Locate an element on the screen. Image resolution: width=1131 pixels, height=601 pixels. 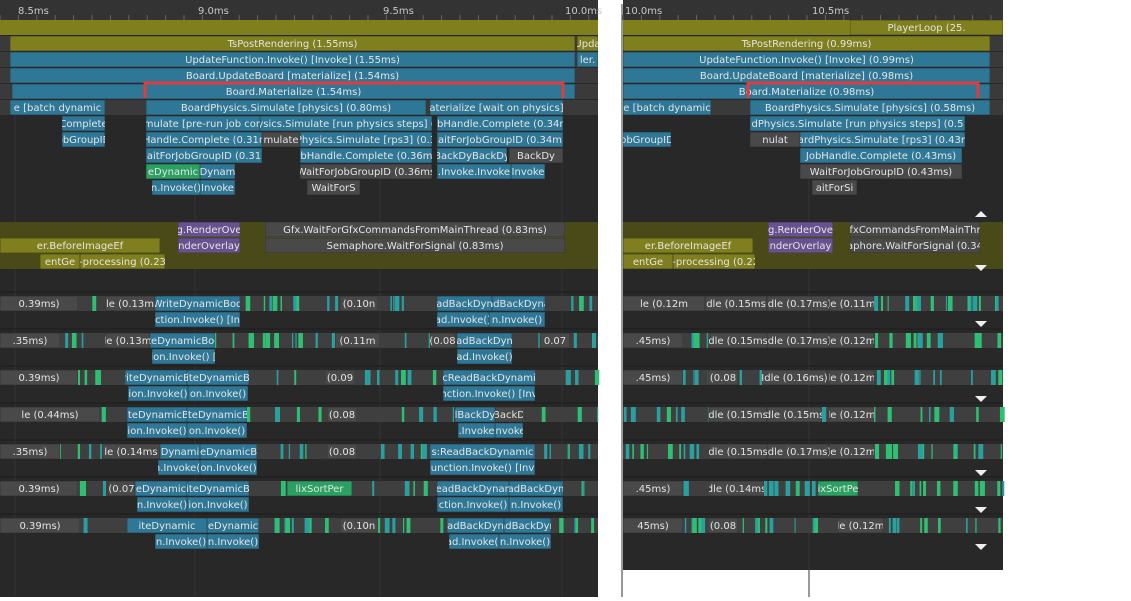
timeline-bar: BackDy is located at coordinates (536, 155).